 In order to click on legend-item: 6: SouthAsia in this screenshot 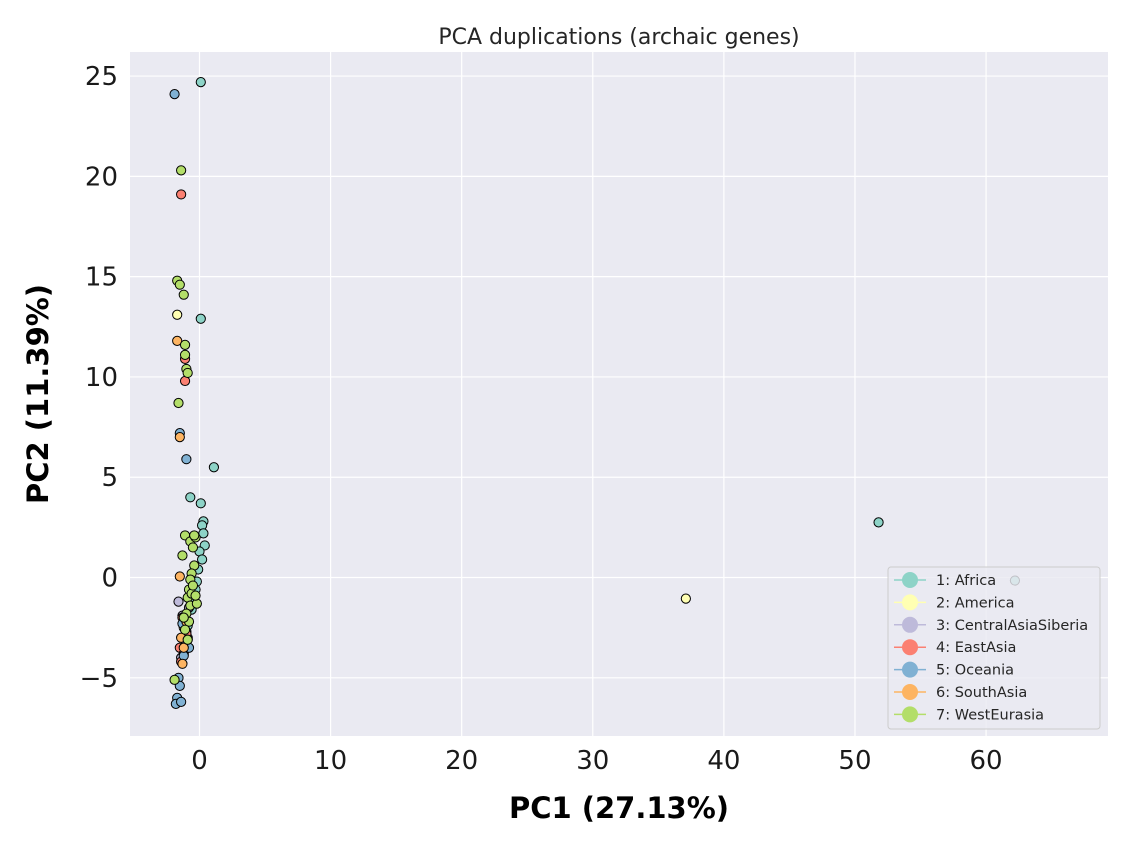, I will do `click(960, 692)`.